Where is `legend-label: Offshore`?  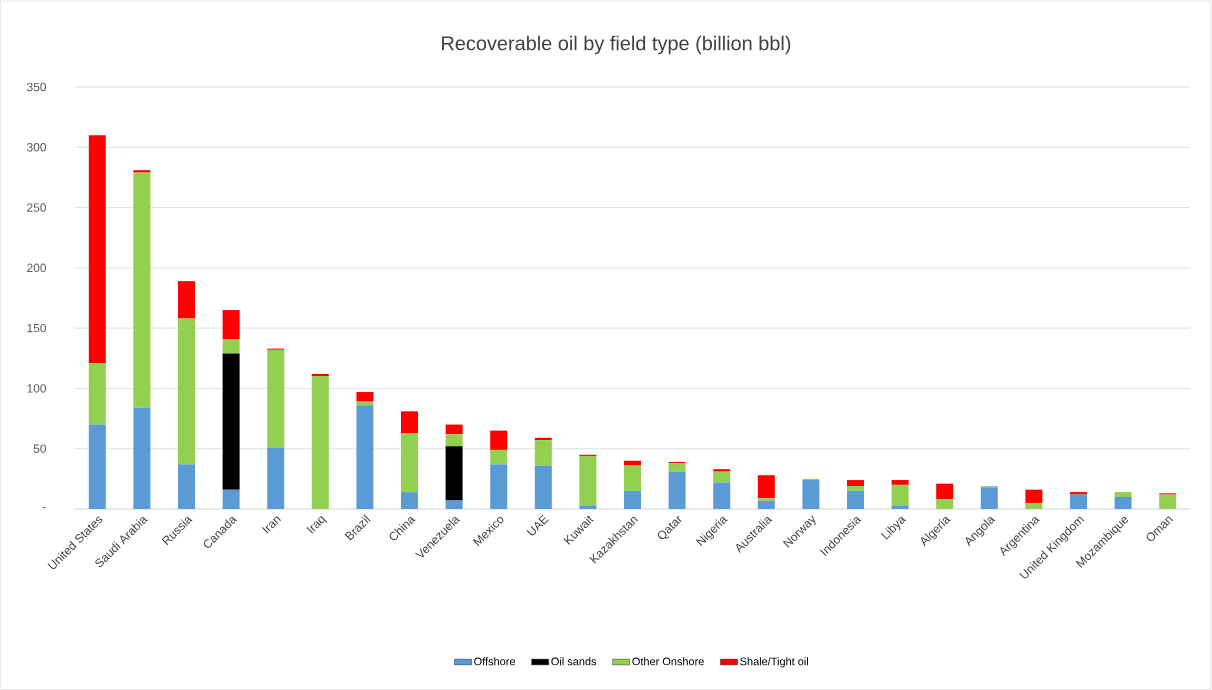 legend-label: Offshore is located at coordinates (495, 661).